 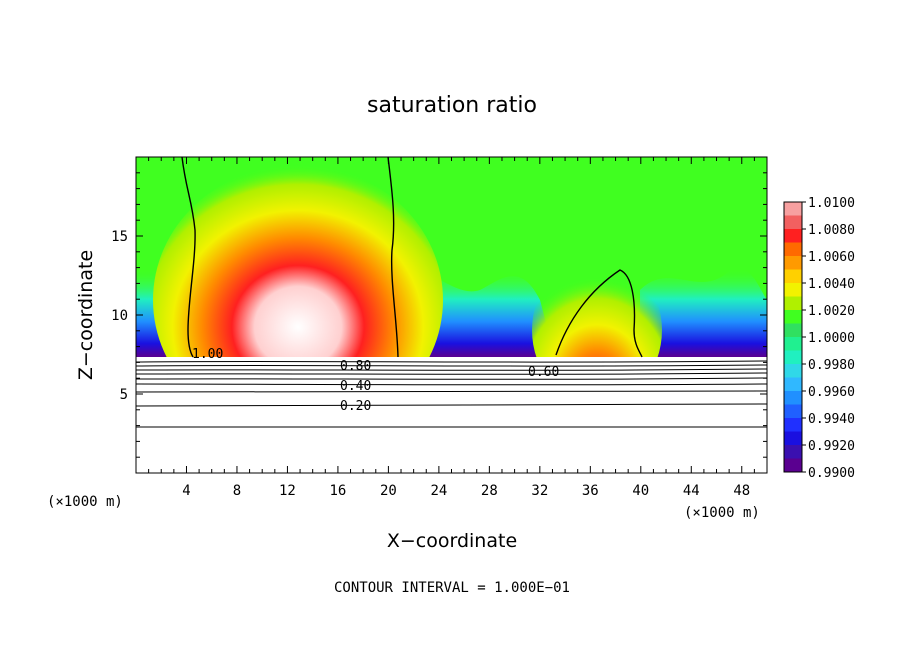 I want to click on y-axis-label: Z−coordinate, so click(x=86, y=315).